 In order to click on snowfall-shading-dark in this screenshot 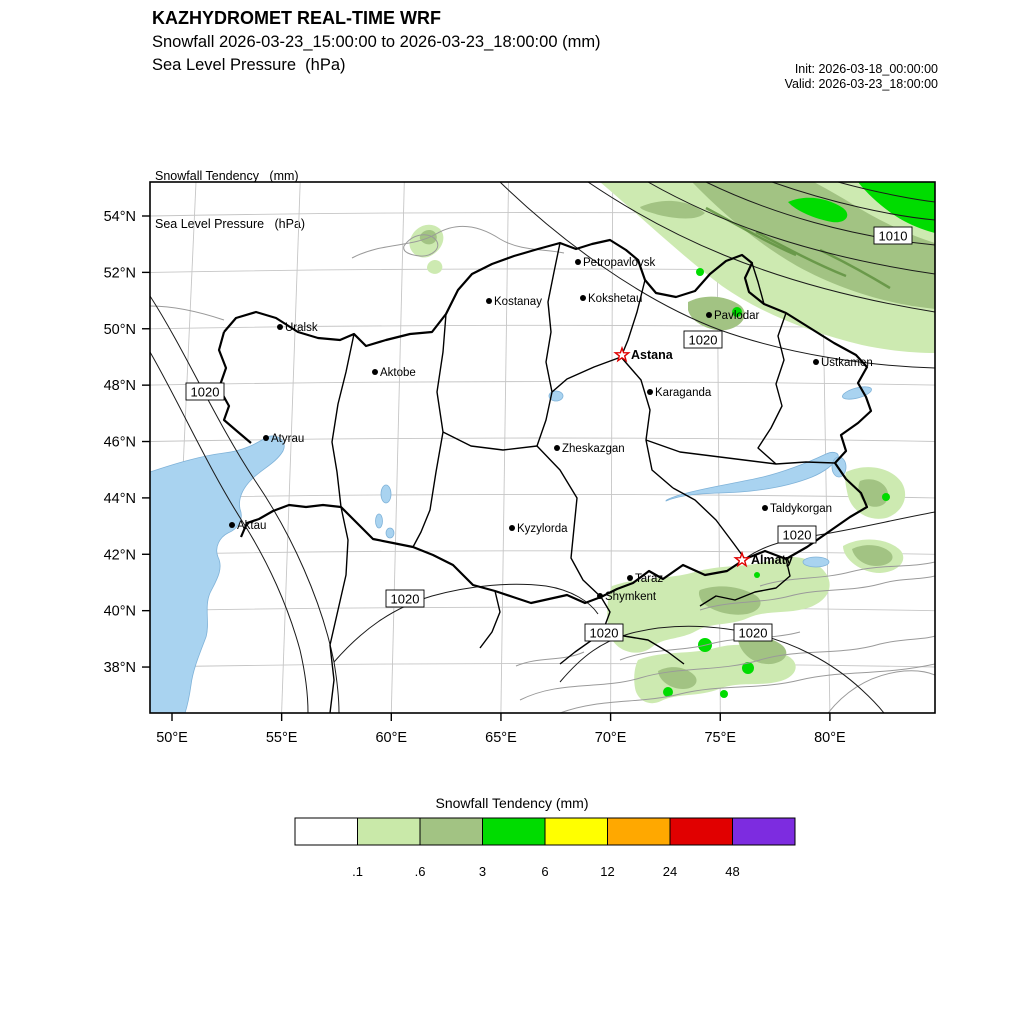, I will do `click(798, 248)`.